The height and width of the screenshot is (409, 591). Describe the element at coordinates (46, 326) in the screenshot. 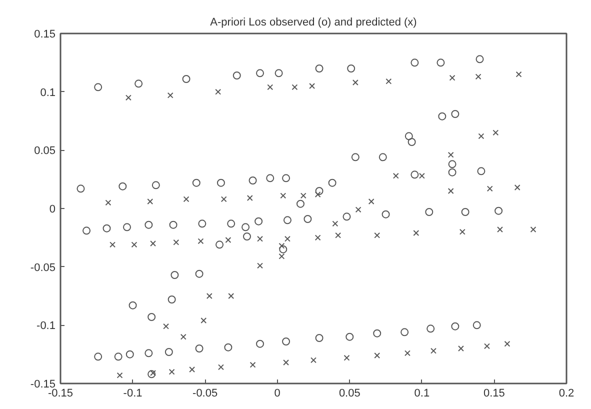

I see `y-tick-label: -0.1` at that location.